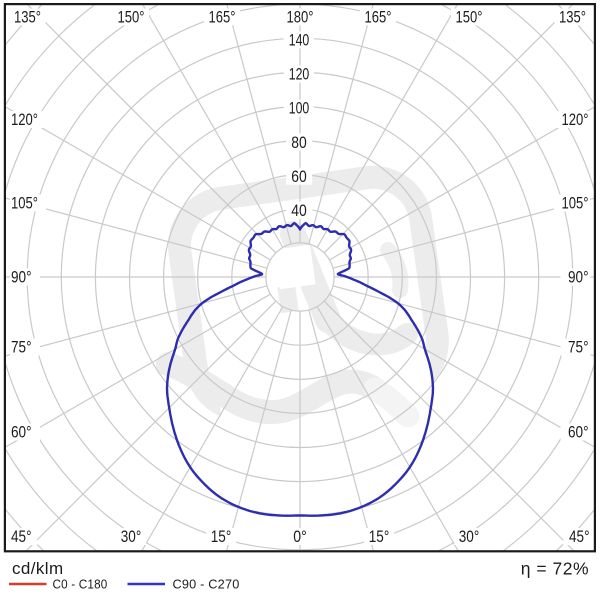  I want to click on svg-text: 60, so click(299, 177).